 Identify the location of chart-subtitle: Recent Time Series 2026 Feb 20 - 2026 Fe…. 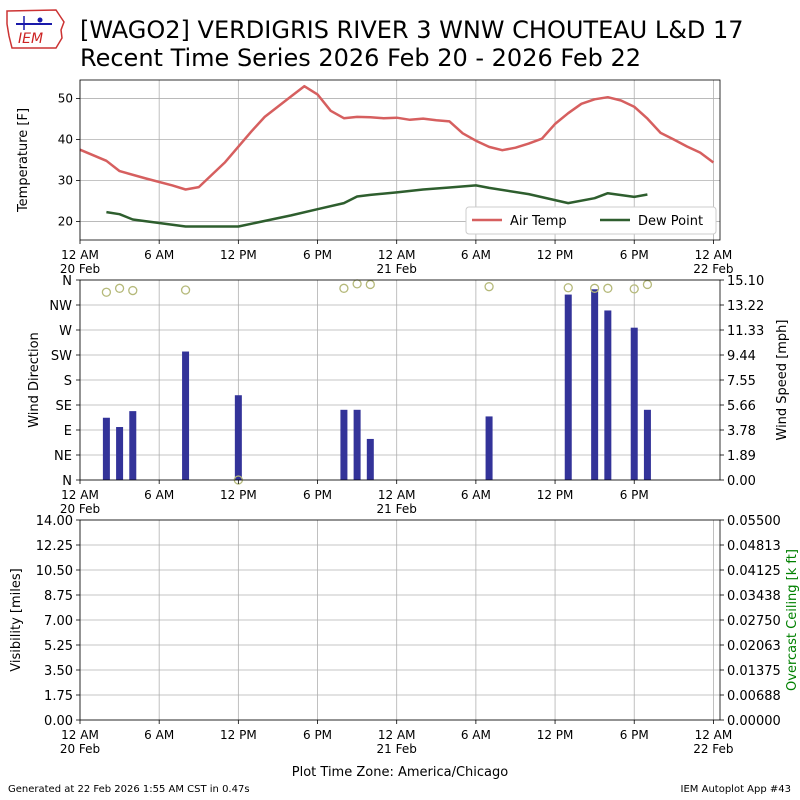
(361, 58).